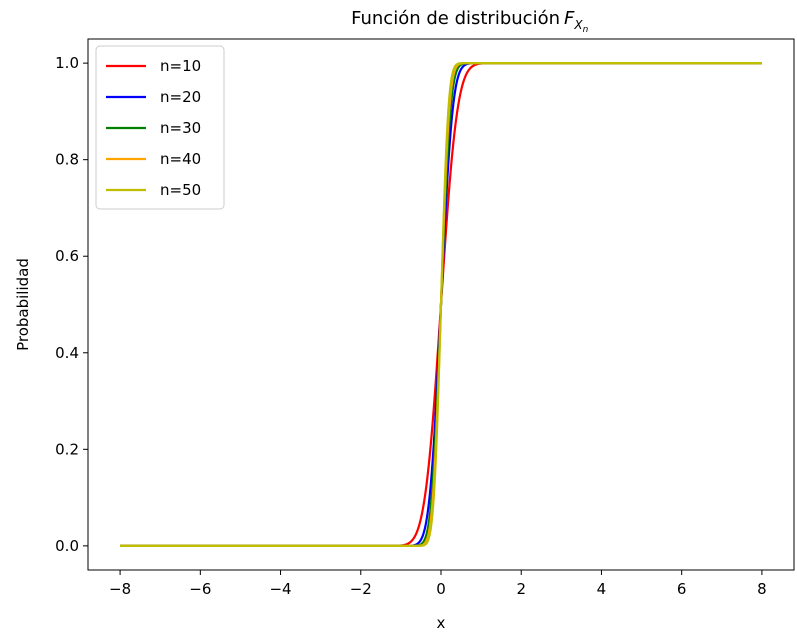  What do you see at coordinates (578, 25) in the screenshot?
I see `title-math-sub: X` at bounding box center [578, 25].